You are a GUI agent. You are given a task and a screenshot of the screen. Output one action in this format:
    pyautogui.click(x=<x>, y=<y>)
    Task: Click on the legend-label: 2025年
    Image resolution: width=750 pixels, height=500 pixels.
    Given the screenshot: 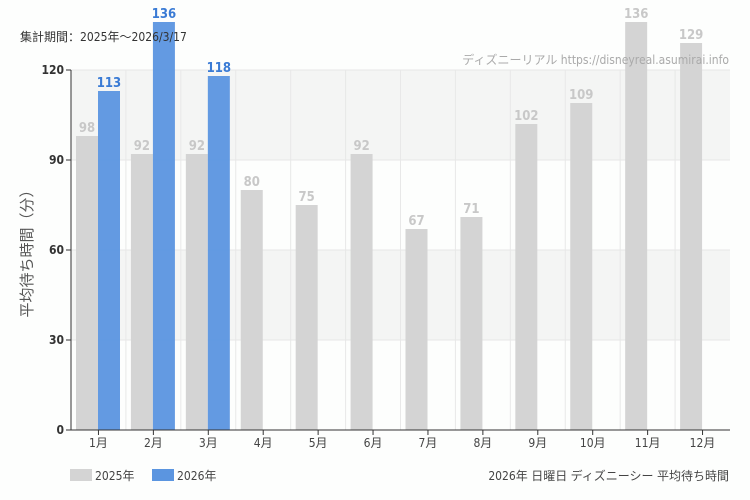 What is the action you would take?
    pyautogui.click(x=114, y=476)
    